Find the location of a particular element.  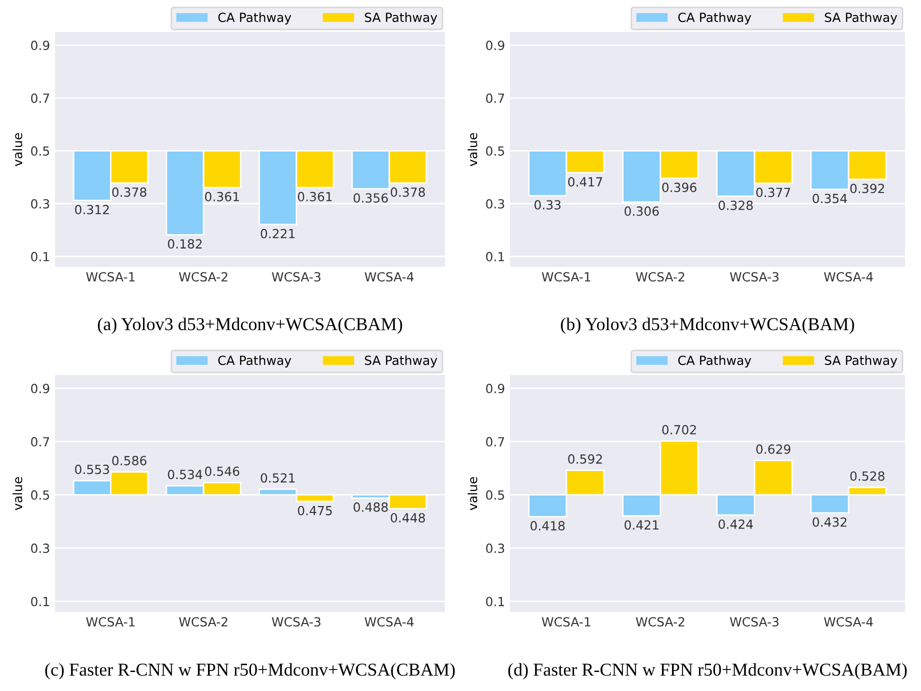

data-label: 0.534 is located at coordinates (185, 475).